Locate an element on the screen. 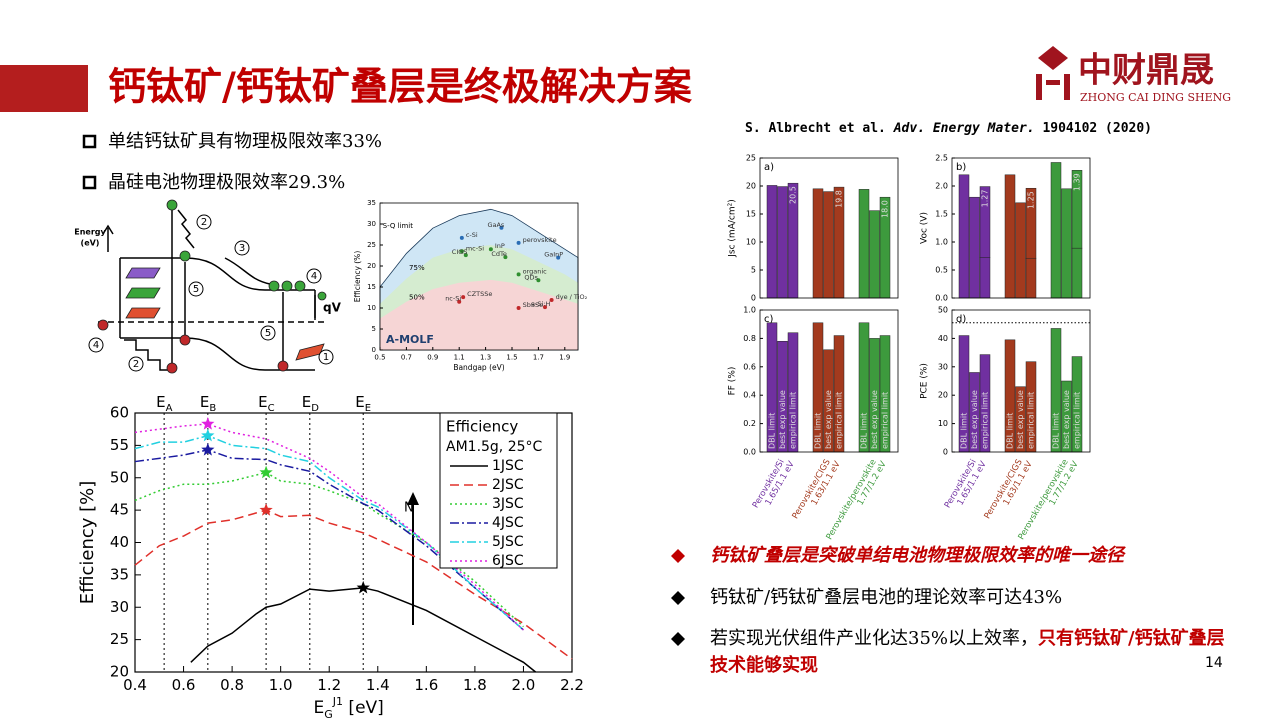  cell-label: organic is located at coordinates (535, 271).